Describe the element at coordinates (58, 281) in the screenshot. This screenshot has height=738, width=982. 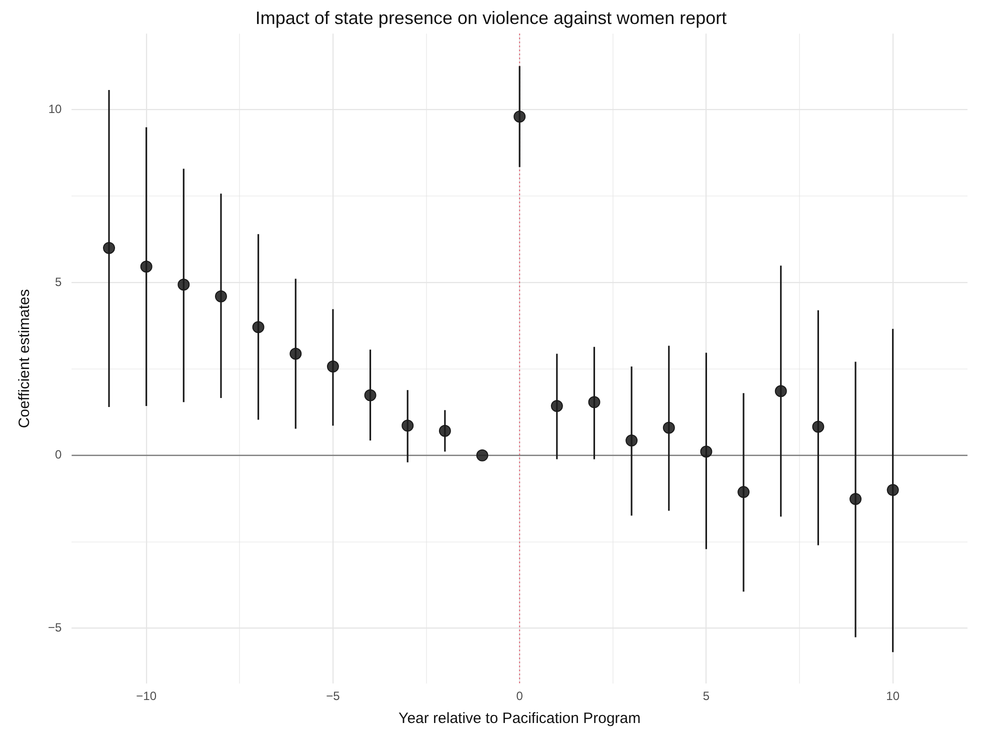
I see `y-tick-label: 5` at that location.